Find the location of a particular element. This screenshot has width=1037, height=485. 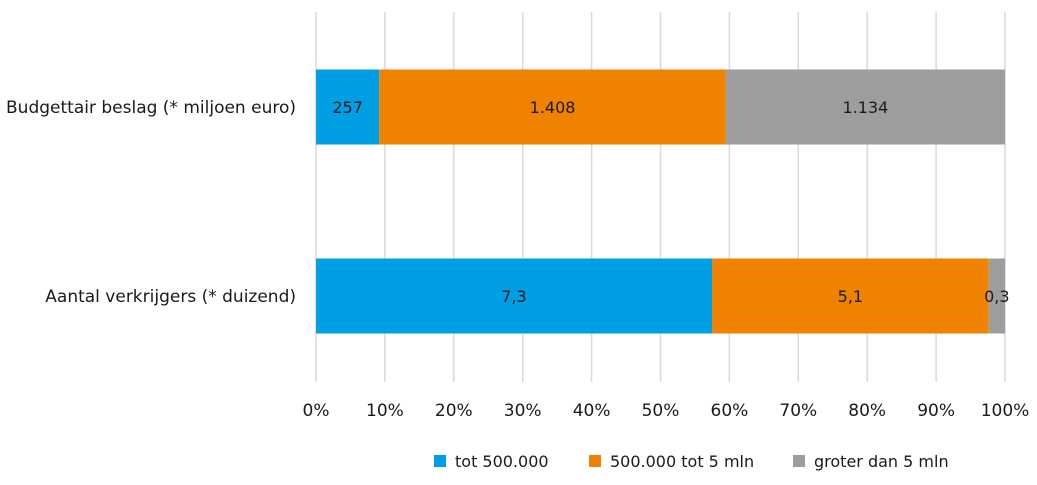

data-label: 0,3 is located at coordinates (996, 296).